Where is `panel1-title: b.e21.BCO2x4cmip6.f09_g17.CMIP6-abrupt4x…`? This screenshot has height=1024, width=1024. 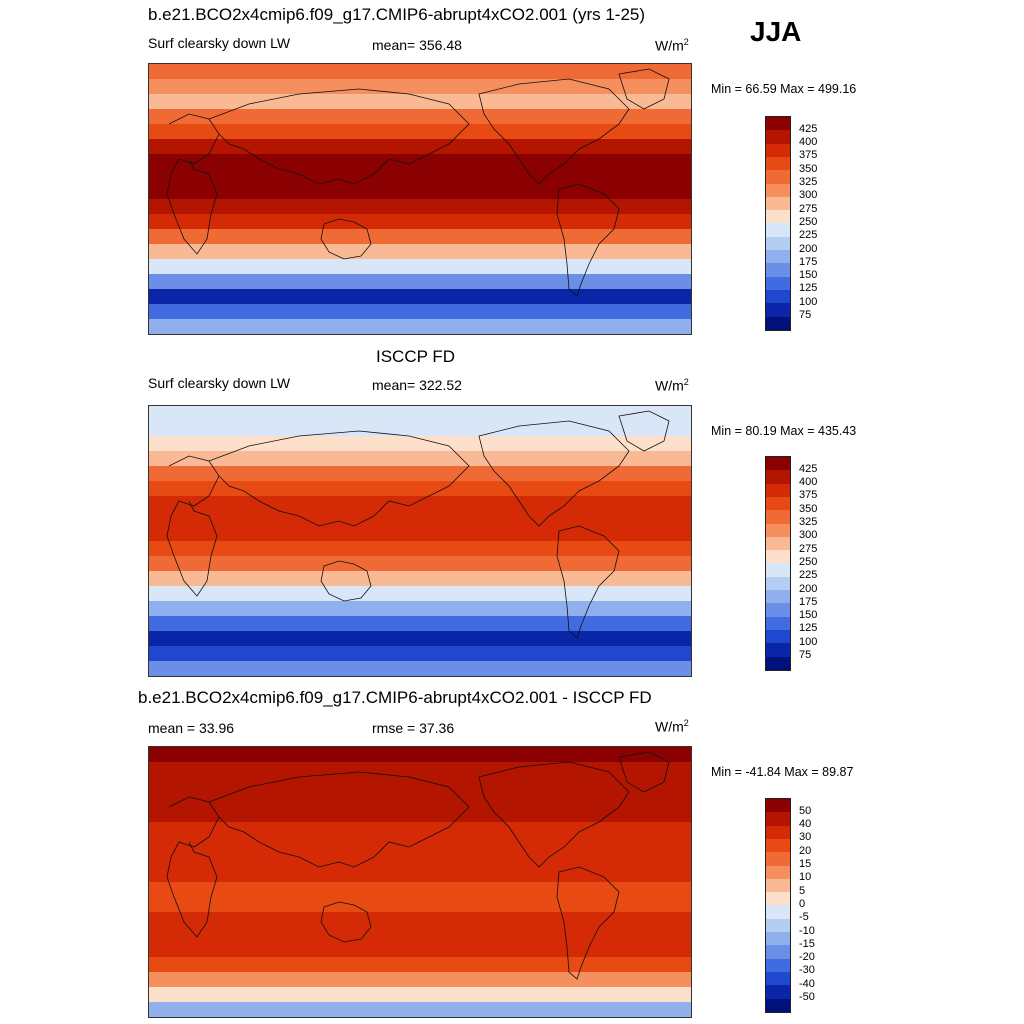
panel1-title: b.e21.BCO2x4cmip6.f09_g17.CMIP6-abrupt4x… is located at coordinates (397, 14).